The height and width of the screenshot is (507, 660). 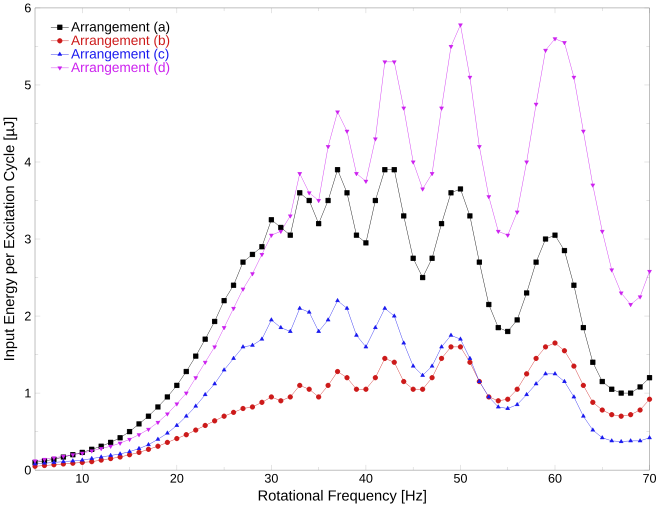 What do you see at coordinates (10, 239) in the screenshot?
I see `y-axis-title: Input Energy per Excitation Cycle [µJ]` at bounding box center [10, 239].